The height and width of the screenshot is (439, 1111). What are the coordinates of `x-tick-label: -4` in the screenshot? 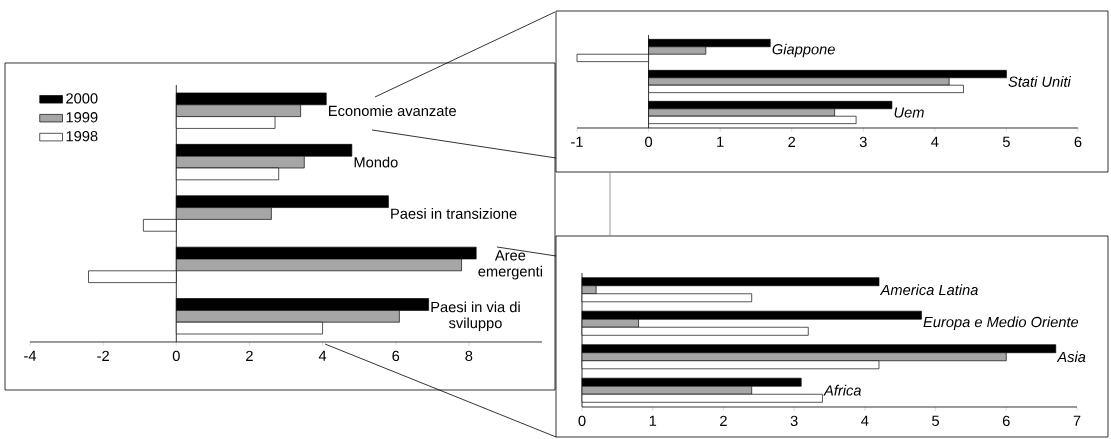 It's located at (30, 355).